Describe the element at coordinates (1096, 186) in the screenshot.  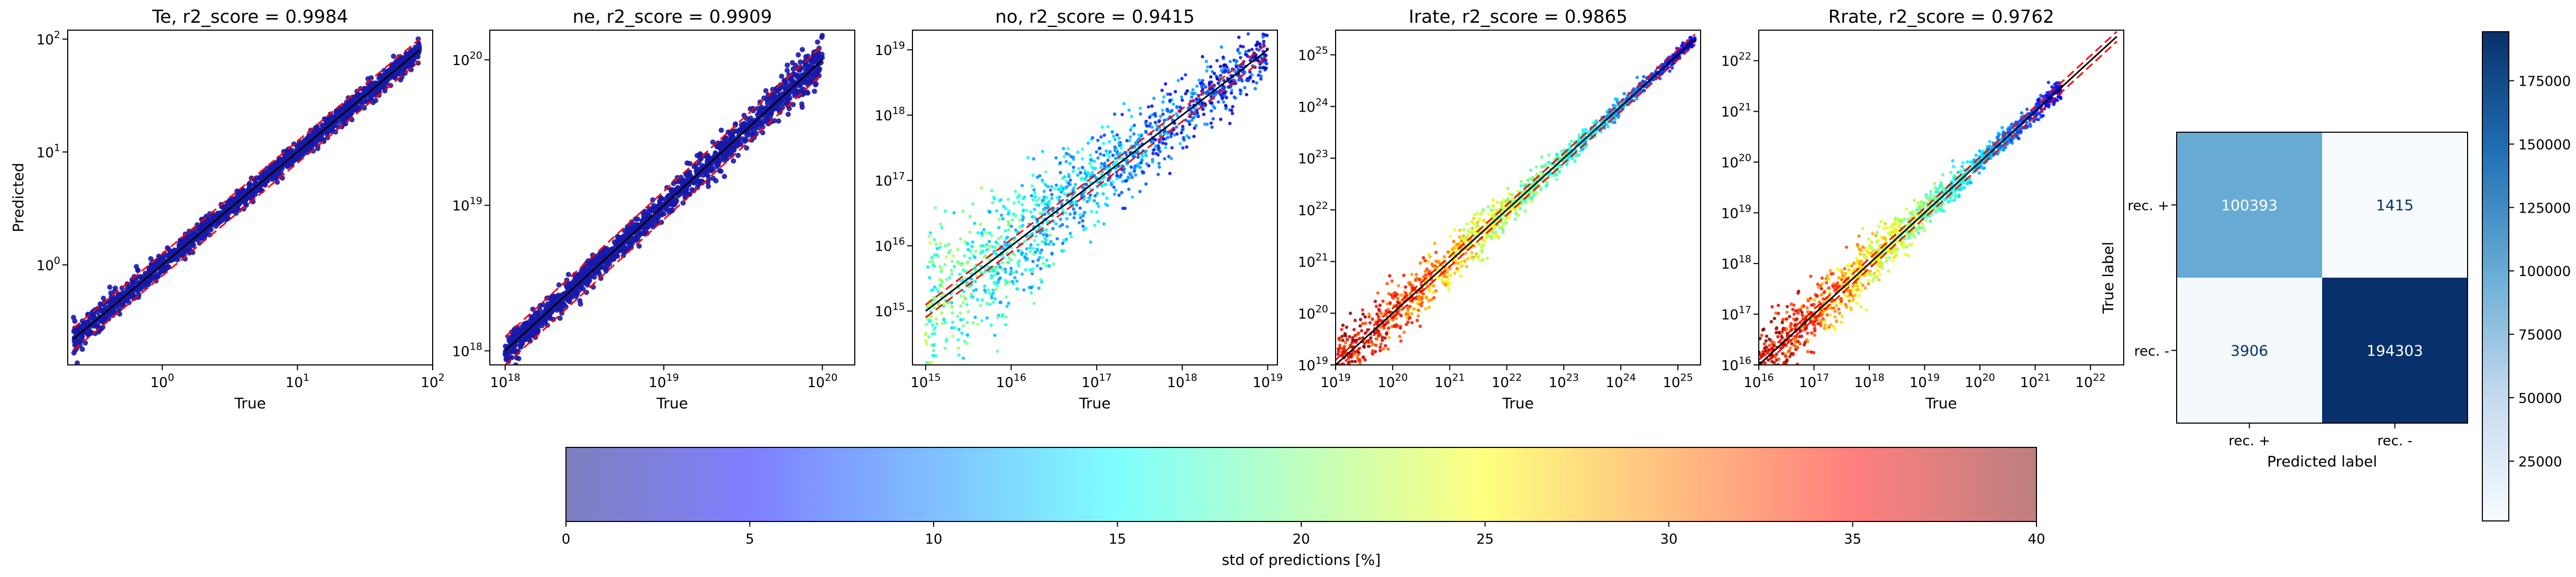
I see `bound-line-lower` at that location.